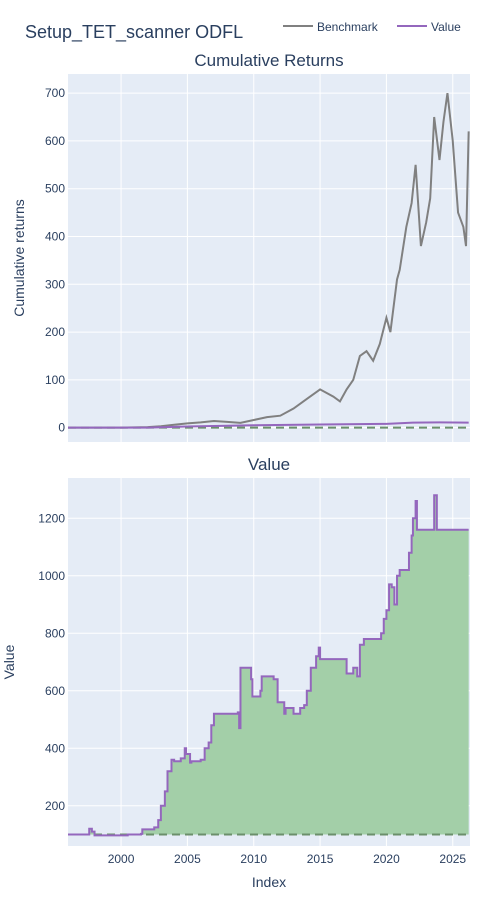  Describe the element at coordinates (269, 464) in the screenshot. I see `panel-title: Value` at that location.